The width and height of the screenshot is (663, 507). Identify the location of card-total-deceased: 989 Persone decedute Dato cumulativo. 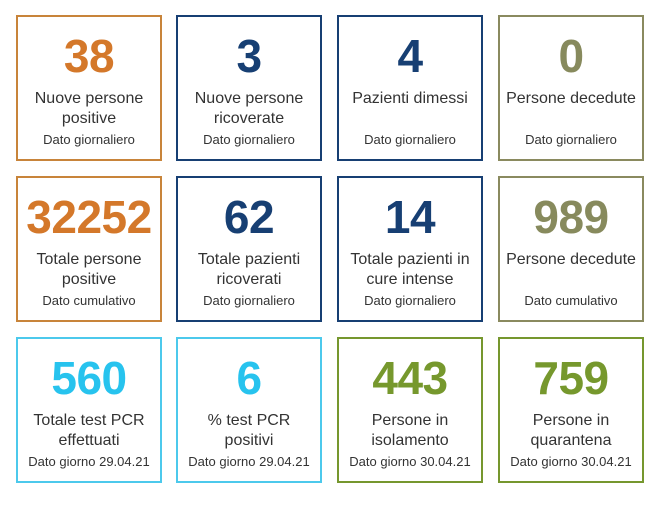
(571, 249).